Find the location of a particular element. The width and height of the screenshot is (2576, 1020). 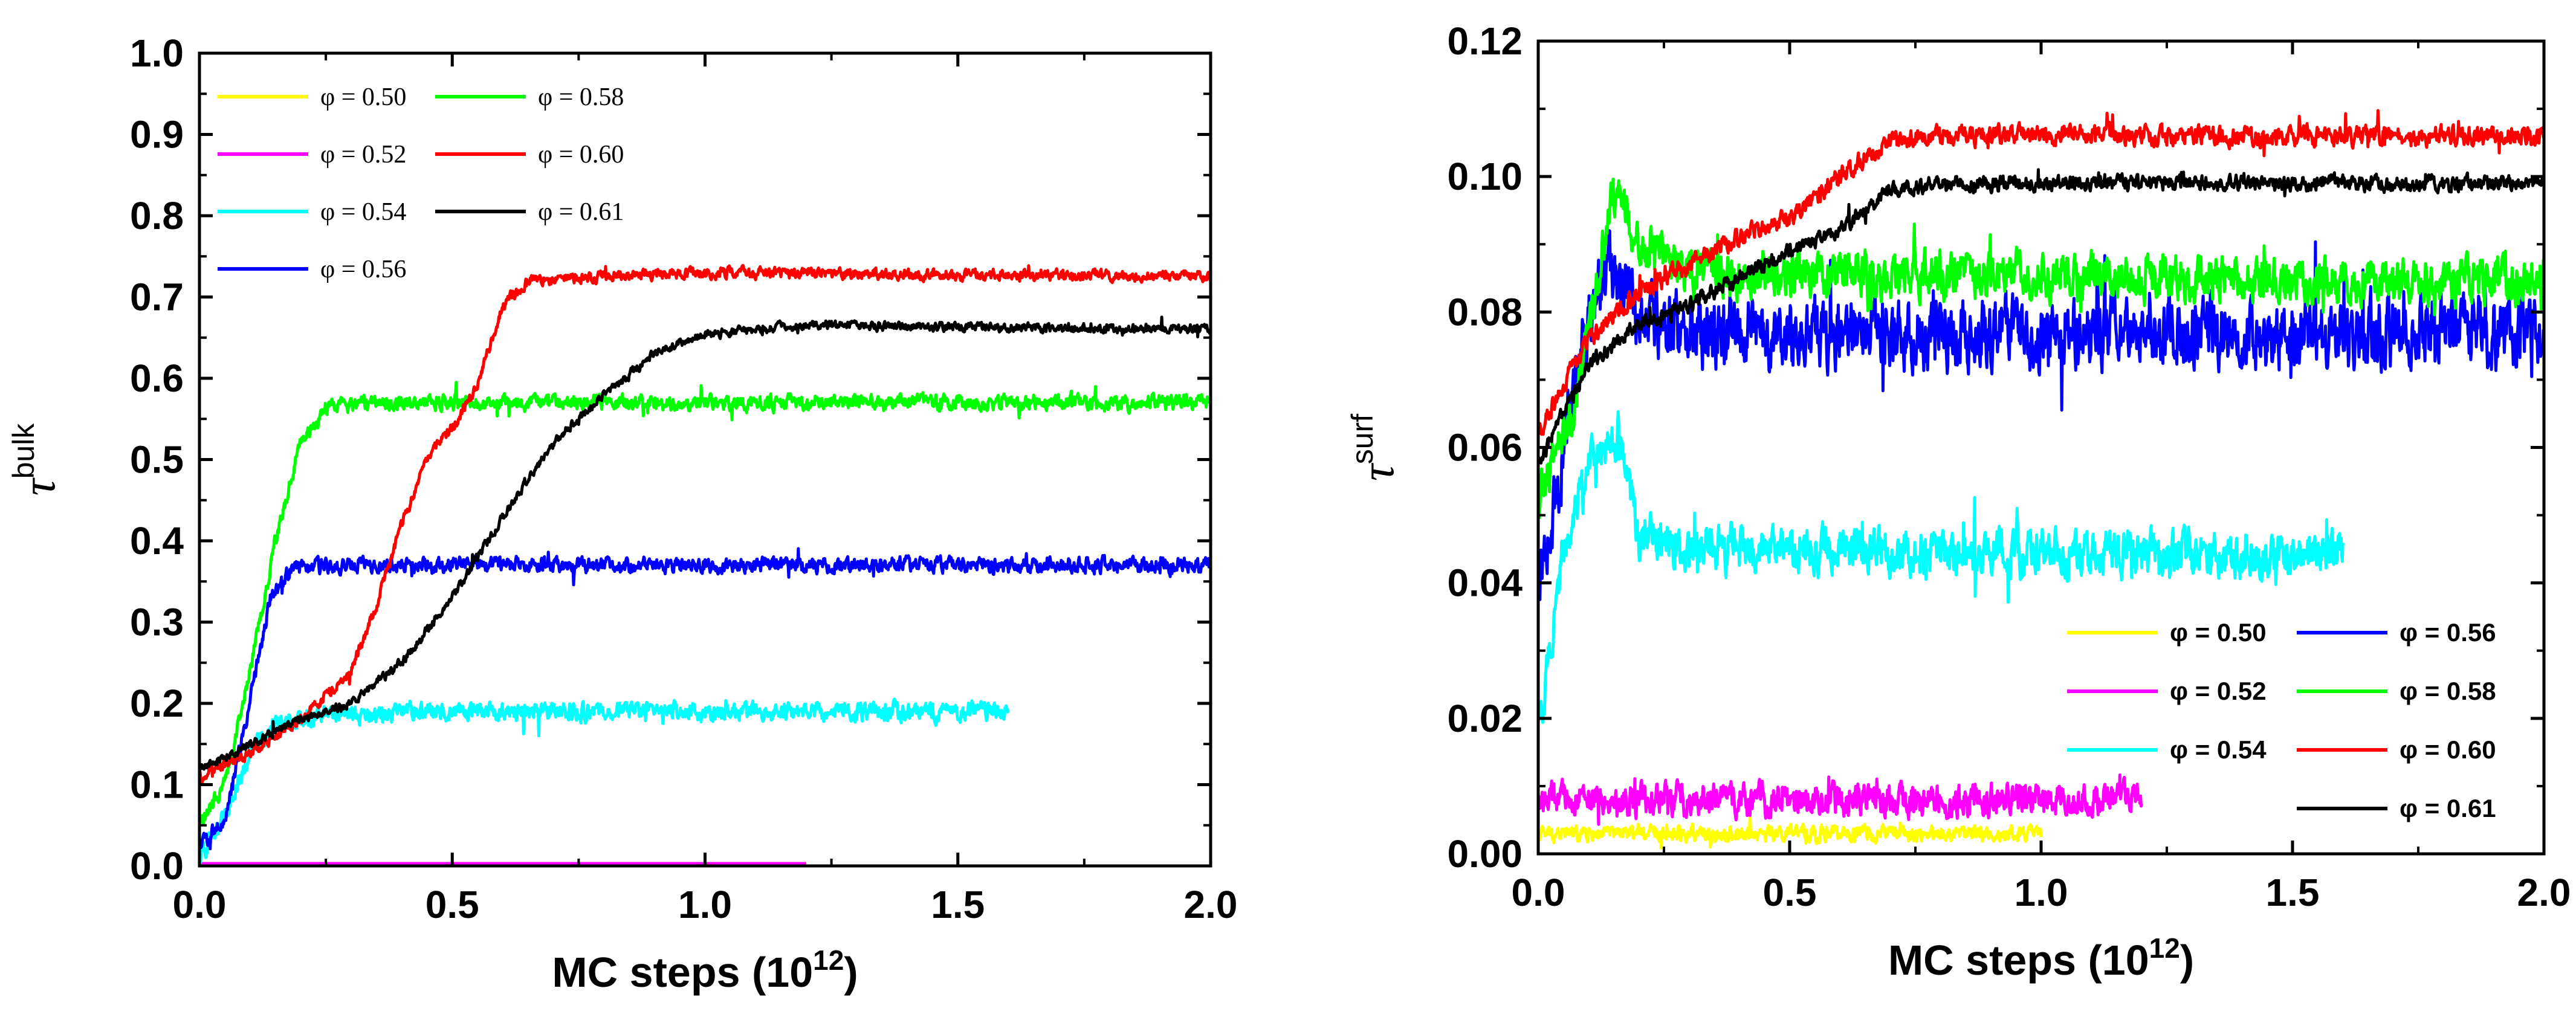

legend-label-left: φ = 0.54 is located at coordinates (363, 212).